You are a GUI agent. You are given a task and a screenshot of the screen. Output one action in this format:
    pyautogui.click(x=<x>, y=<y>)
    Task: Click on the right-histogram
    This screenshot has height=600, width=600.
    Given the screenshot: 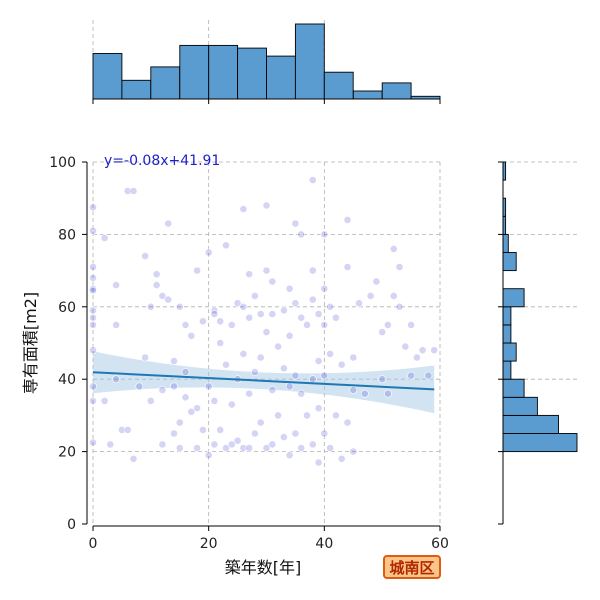 What is the action you would take?
    pyautogui.click(x=539, y=343)
    